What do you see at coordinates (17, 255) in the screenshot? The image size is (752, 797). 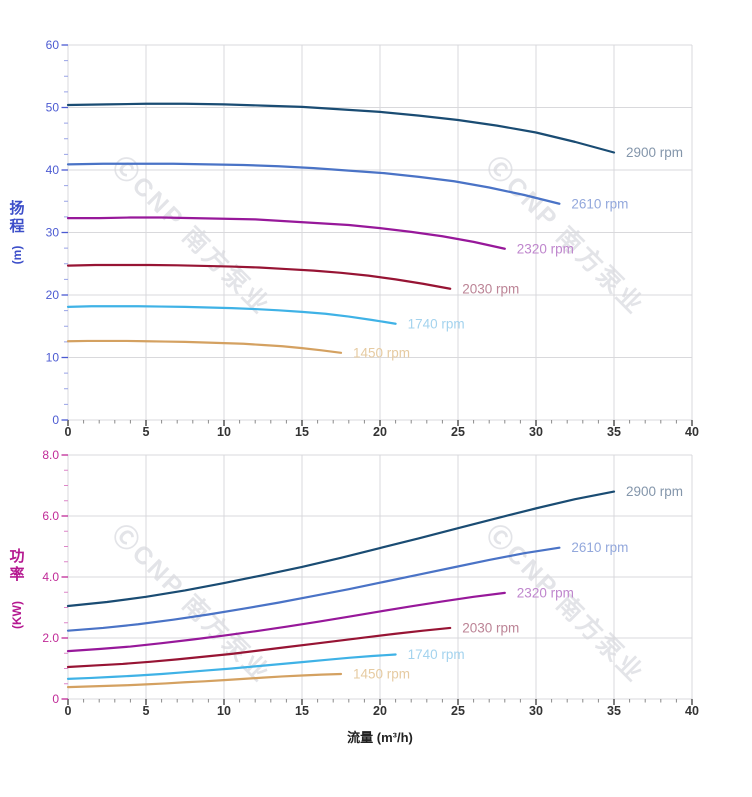 I see `head-axis-unit: (m)` at bounding box center [17, 255].